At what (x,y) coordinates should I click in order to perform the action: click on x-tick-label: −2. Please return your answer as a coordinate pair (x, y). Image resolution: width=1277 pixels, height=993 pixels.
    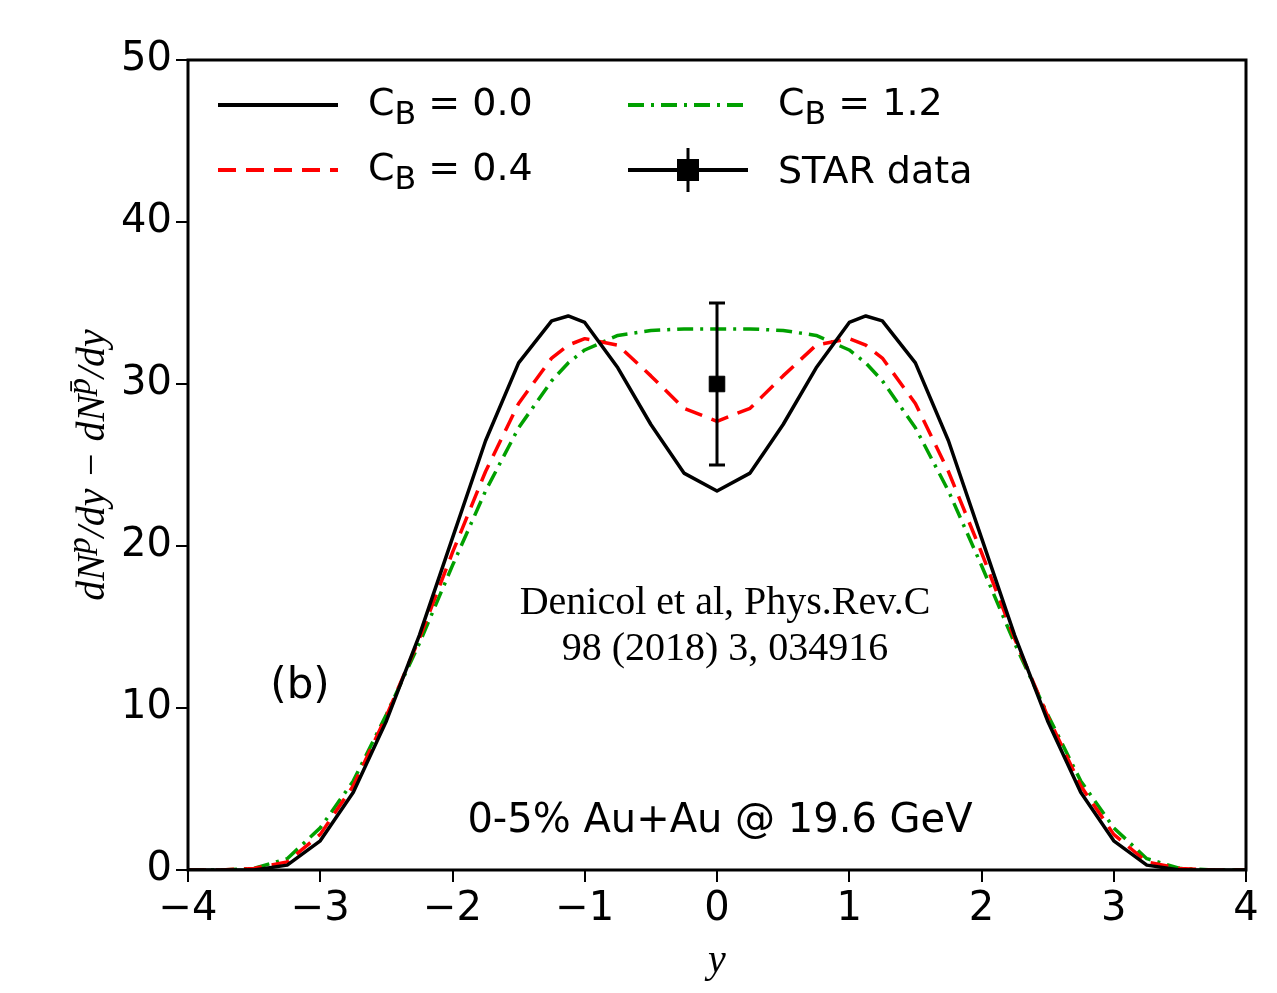
    Looking at the image, I should click on (452, 906).